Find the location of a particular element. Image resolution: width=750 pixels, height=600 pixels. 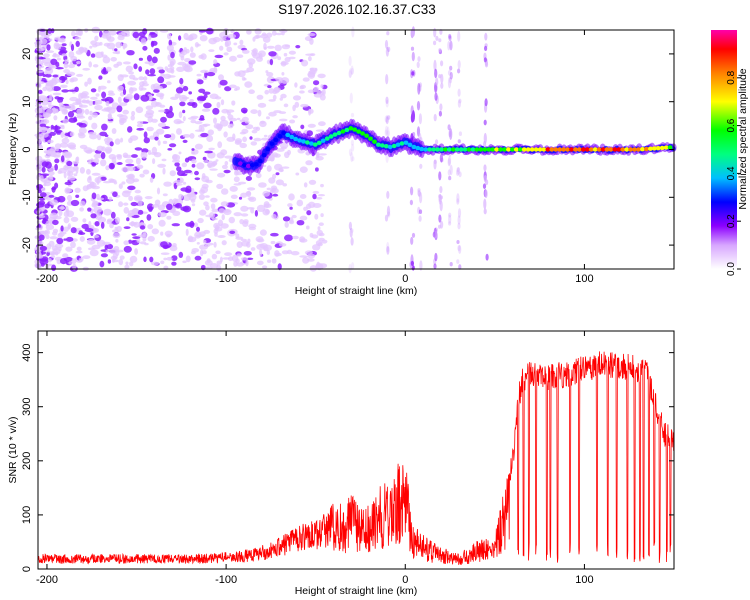

colorbar-tick-label: 0.6 is located at coordinates (731, 125).